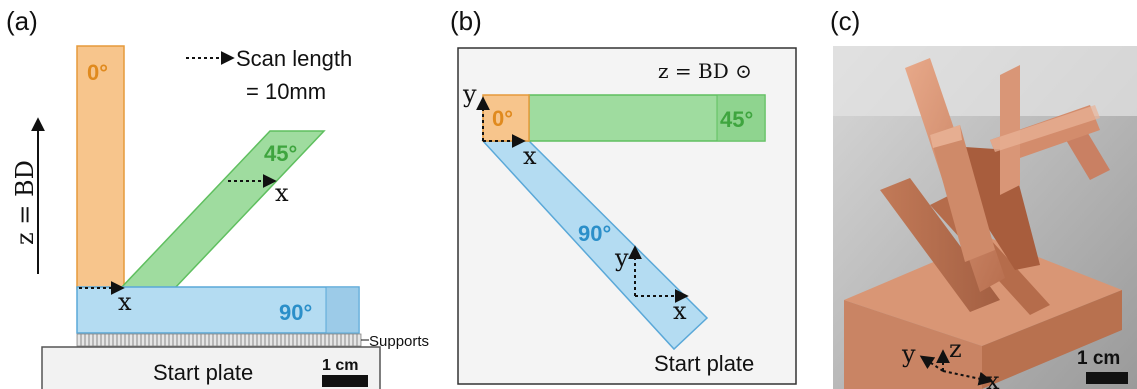  Describe the element at coordinates (705, 71) in the screenshot. I see `panel-b-header: z = BD ⊙` at that location.